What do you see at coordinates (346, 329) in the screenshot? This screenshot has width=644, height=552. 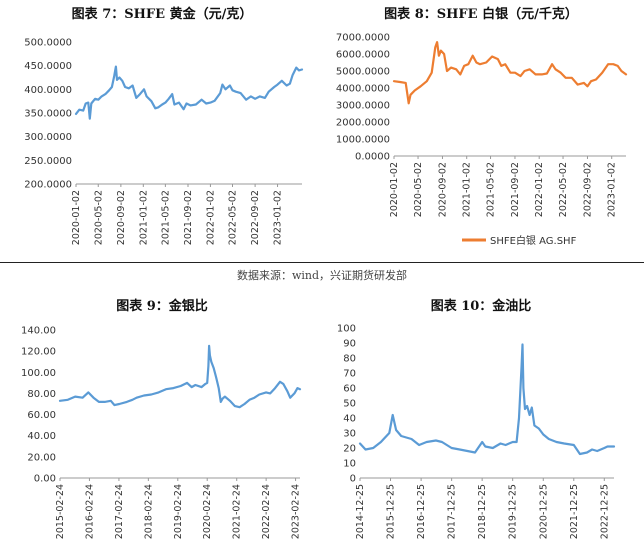 I see `y-tick-label: 100` at bounding box center [346, 329].